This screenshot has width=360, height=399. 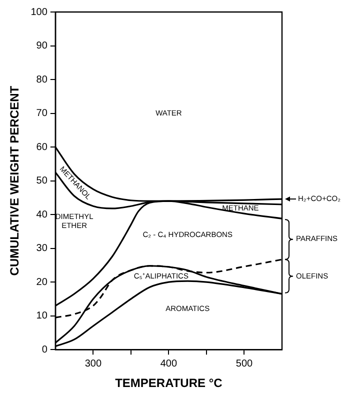 What do you see at coordinates (245, 364) in the screenshot?
I see `x-tick-label: 500` at bounding box center [245, 364].